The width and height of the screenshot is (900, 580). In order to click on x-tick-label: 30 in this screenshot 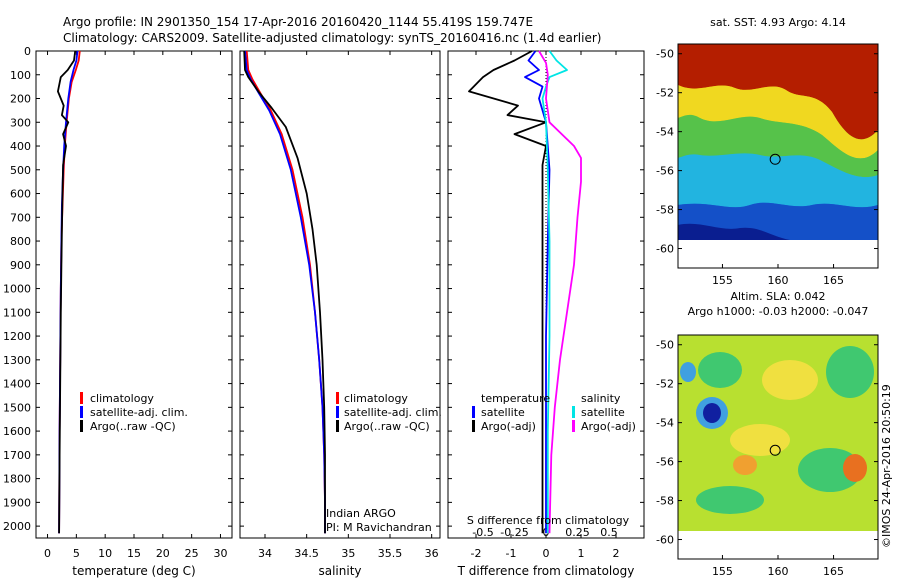, I will do `click(220, 553)`.